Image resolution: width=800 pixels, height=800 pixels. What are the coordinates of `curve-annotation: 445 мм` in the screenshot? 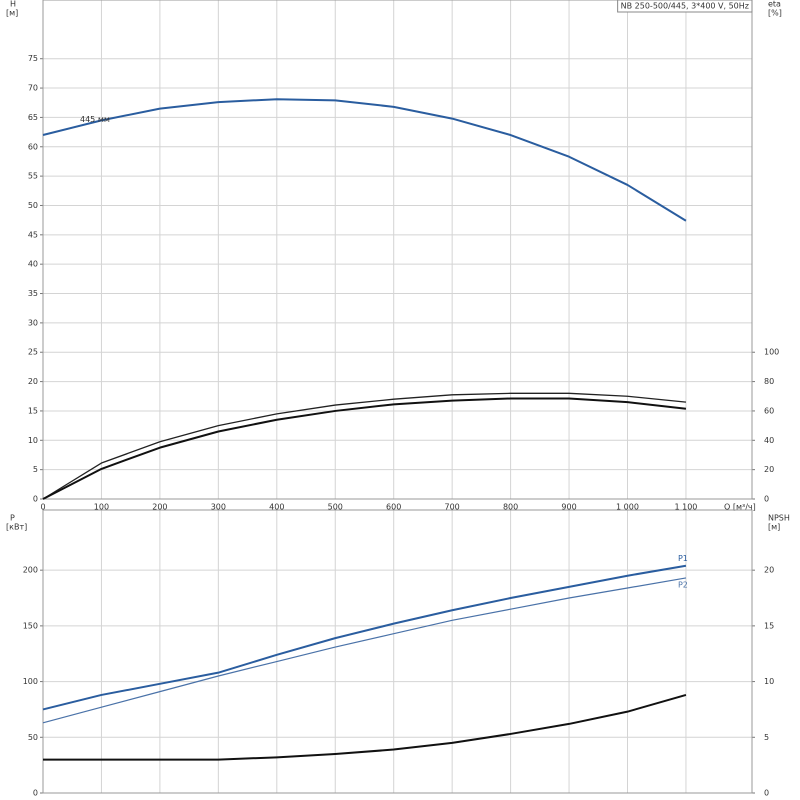 It's located at (95, 119).